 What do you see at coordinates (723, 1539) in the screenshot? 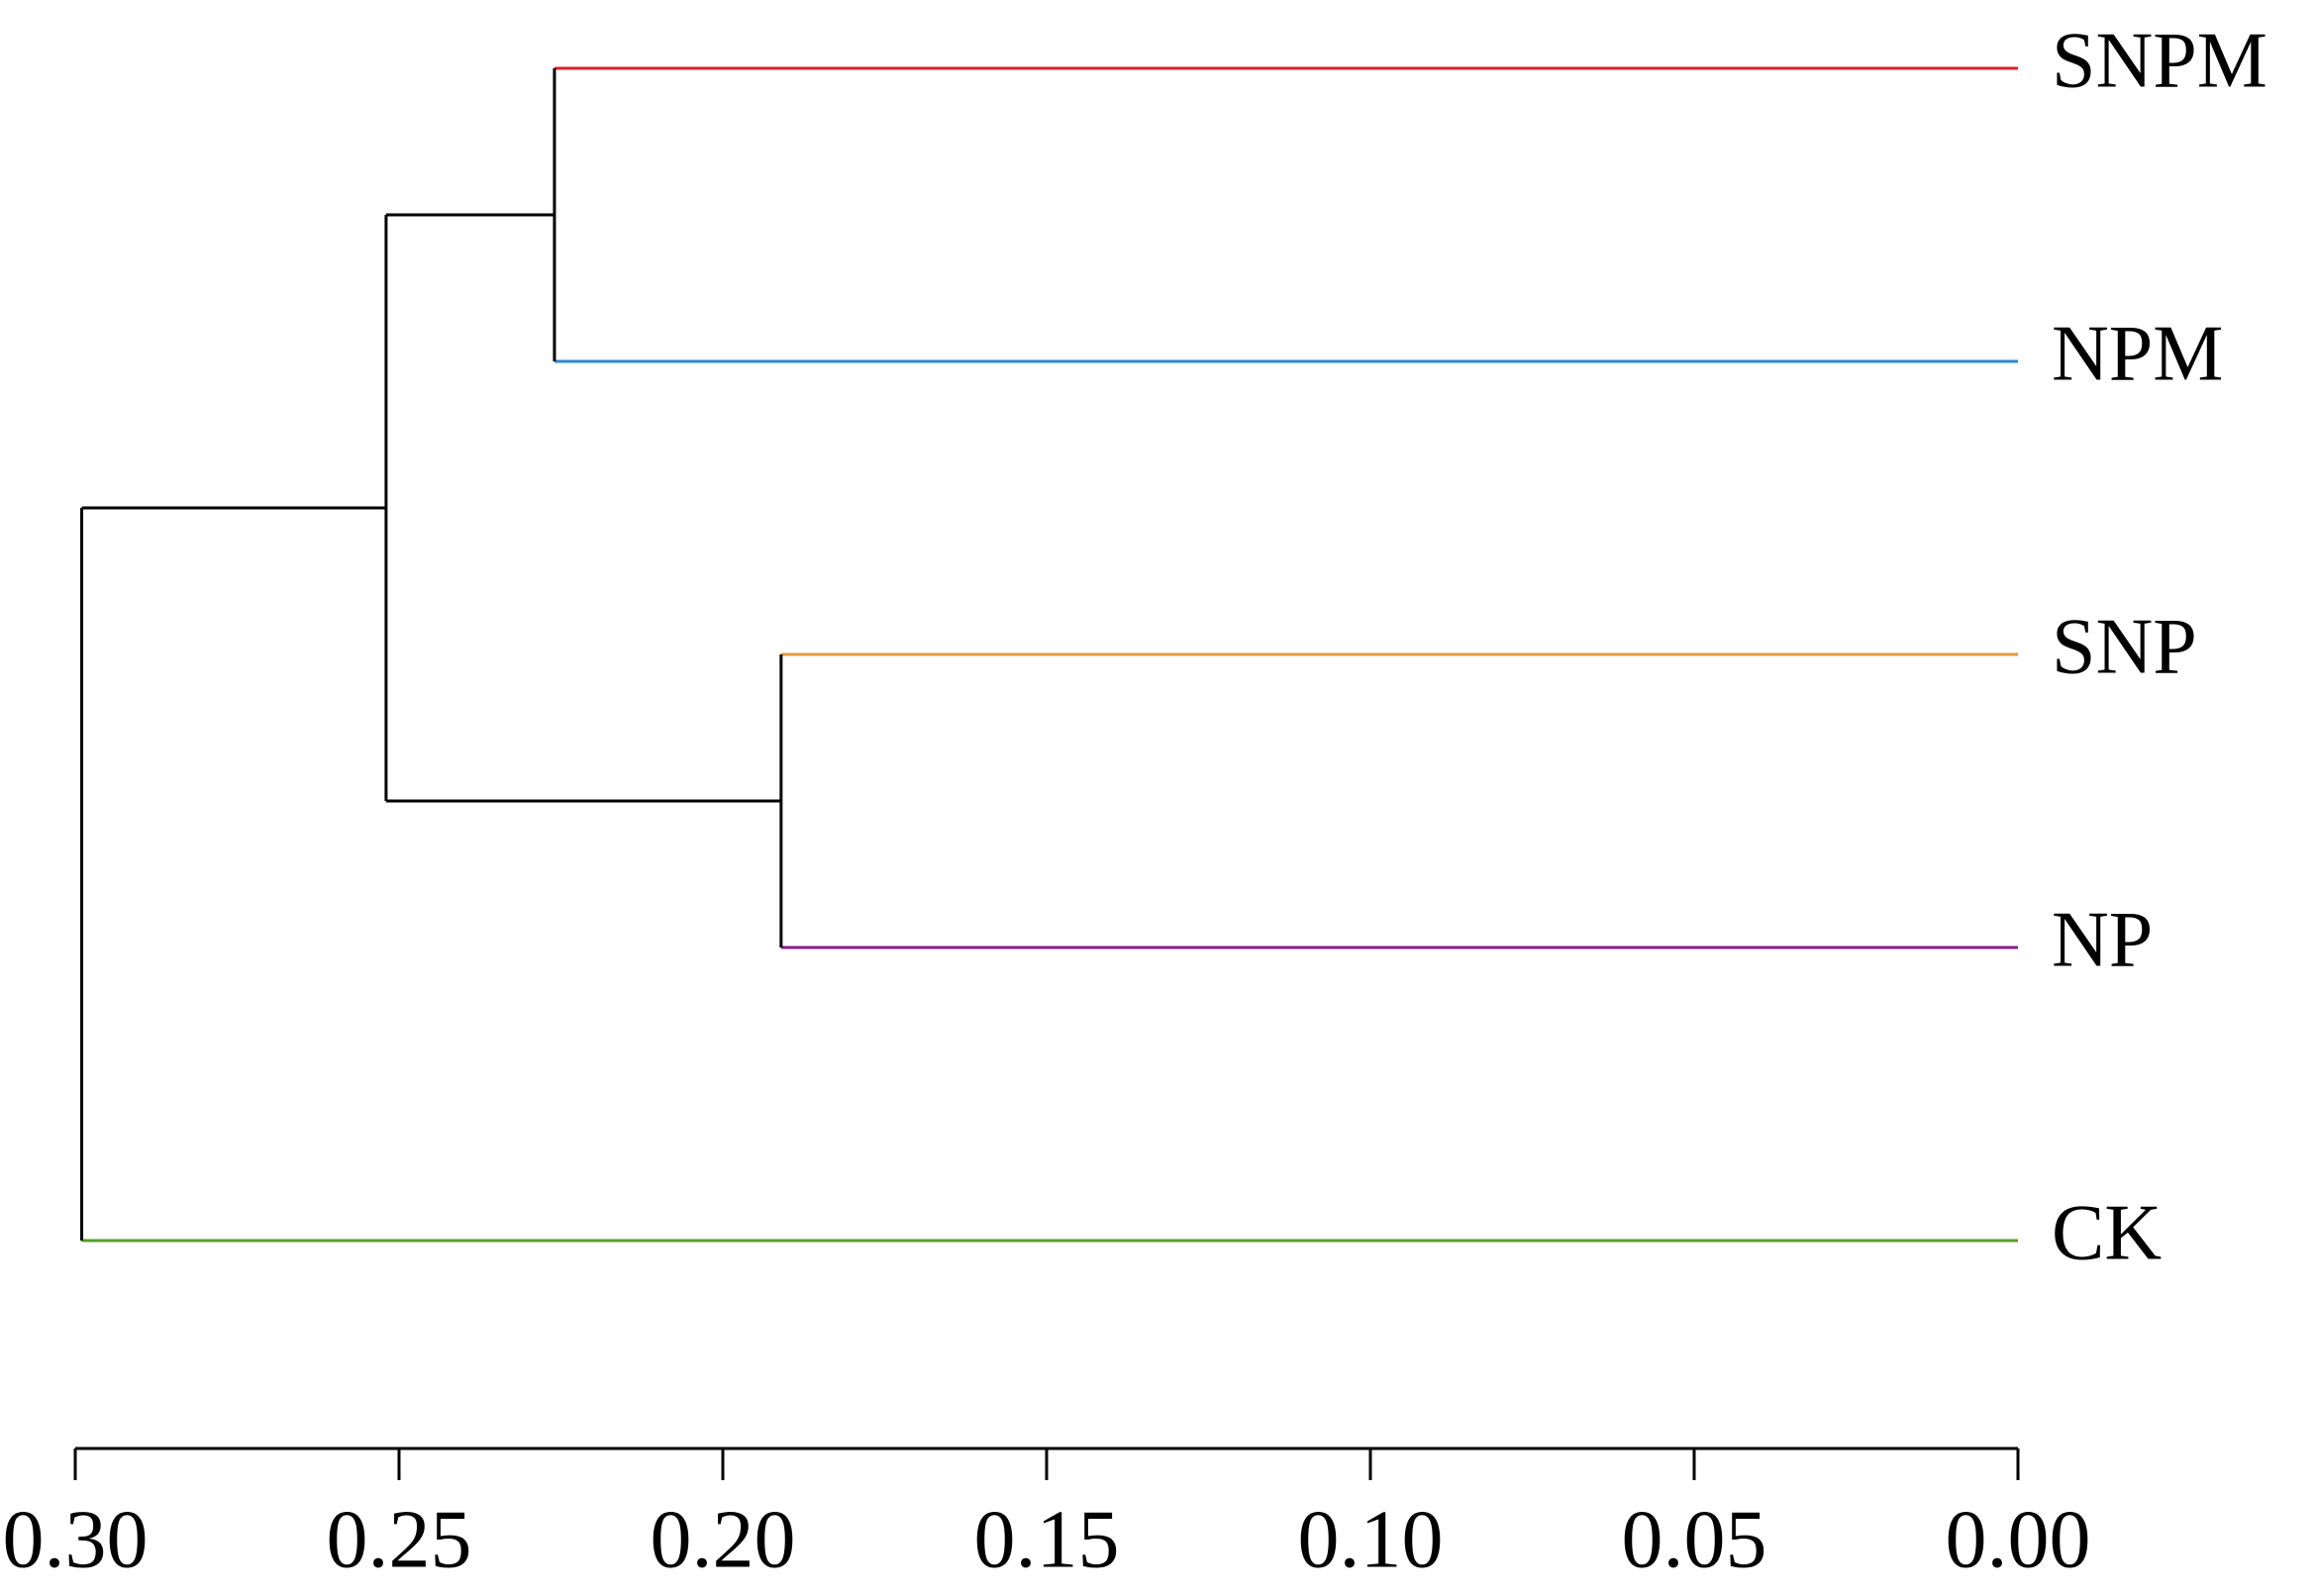
I see `x-tick-label: 0.20` at bounding box center [723, 1539].